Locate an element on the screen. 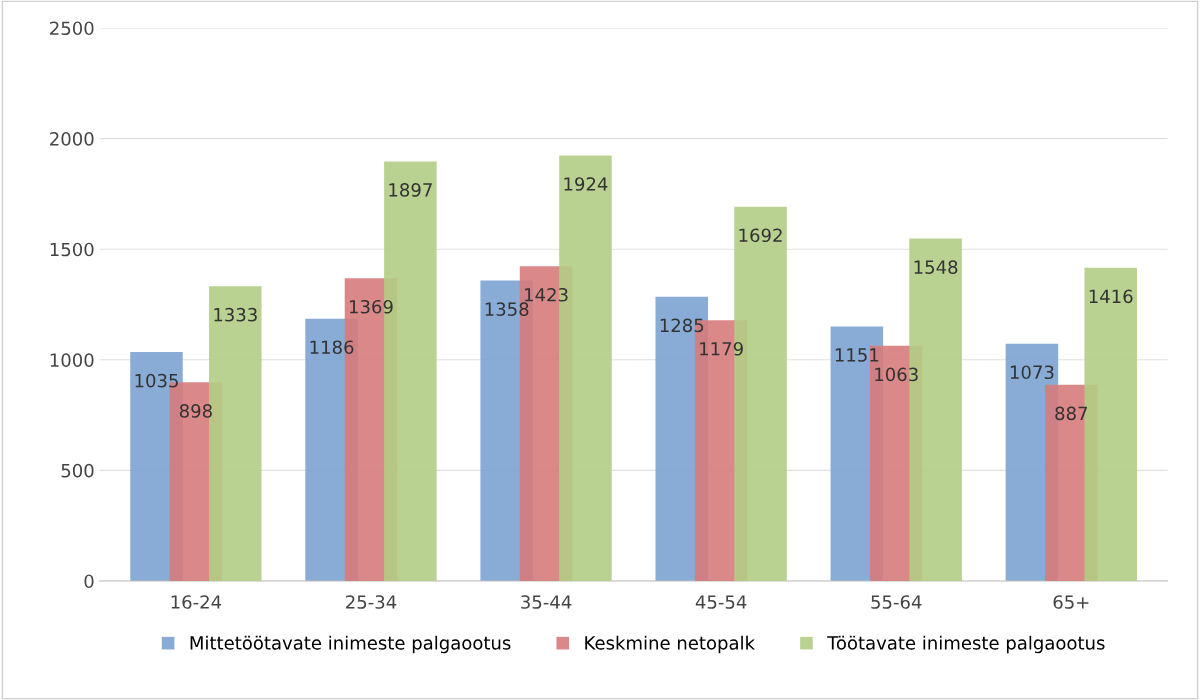 The height and width of the screenshot is (700, 1200). data-label: 1285 is located at coordinates (682, 325).